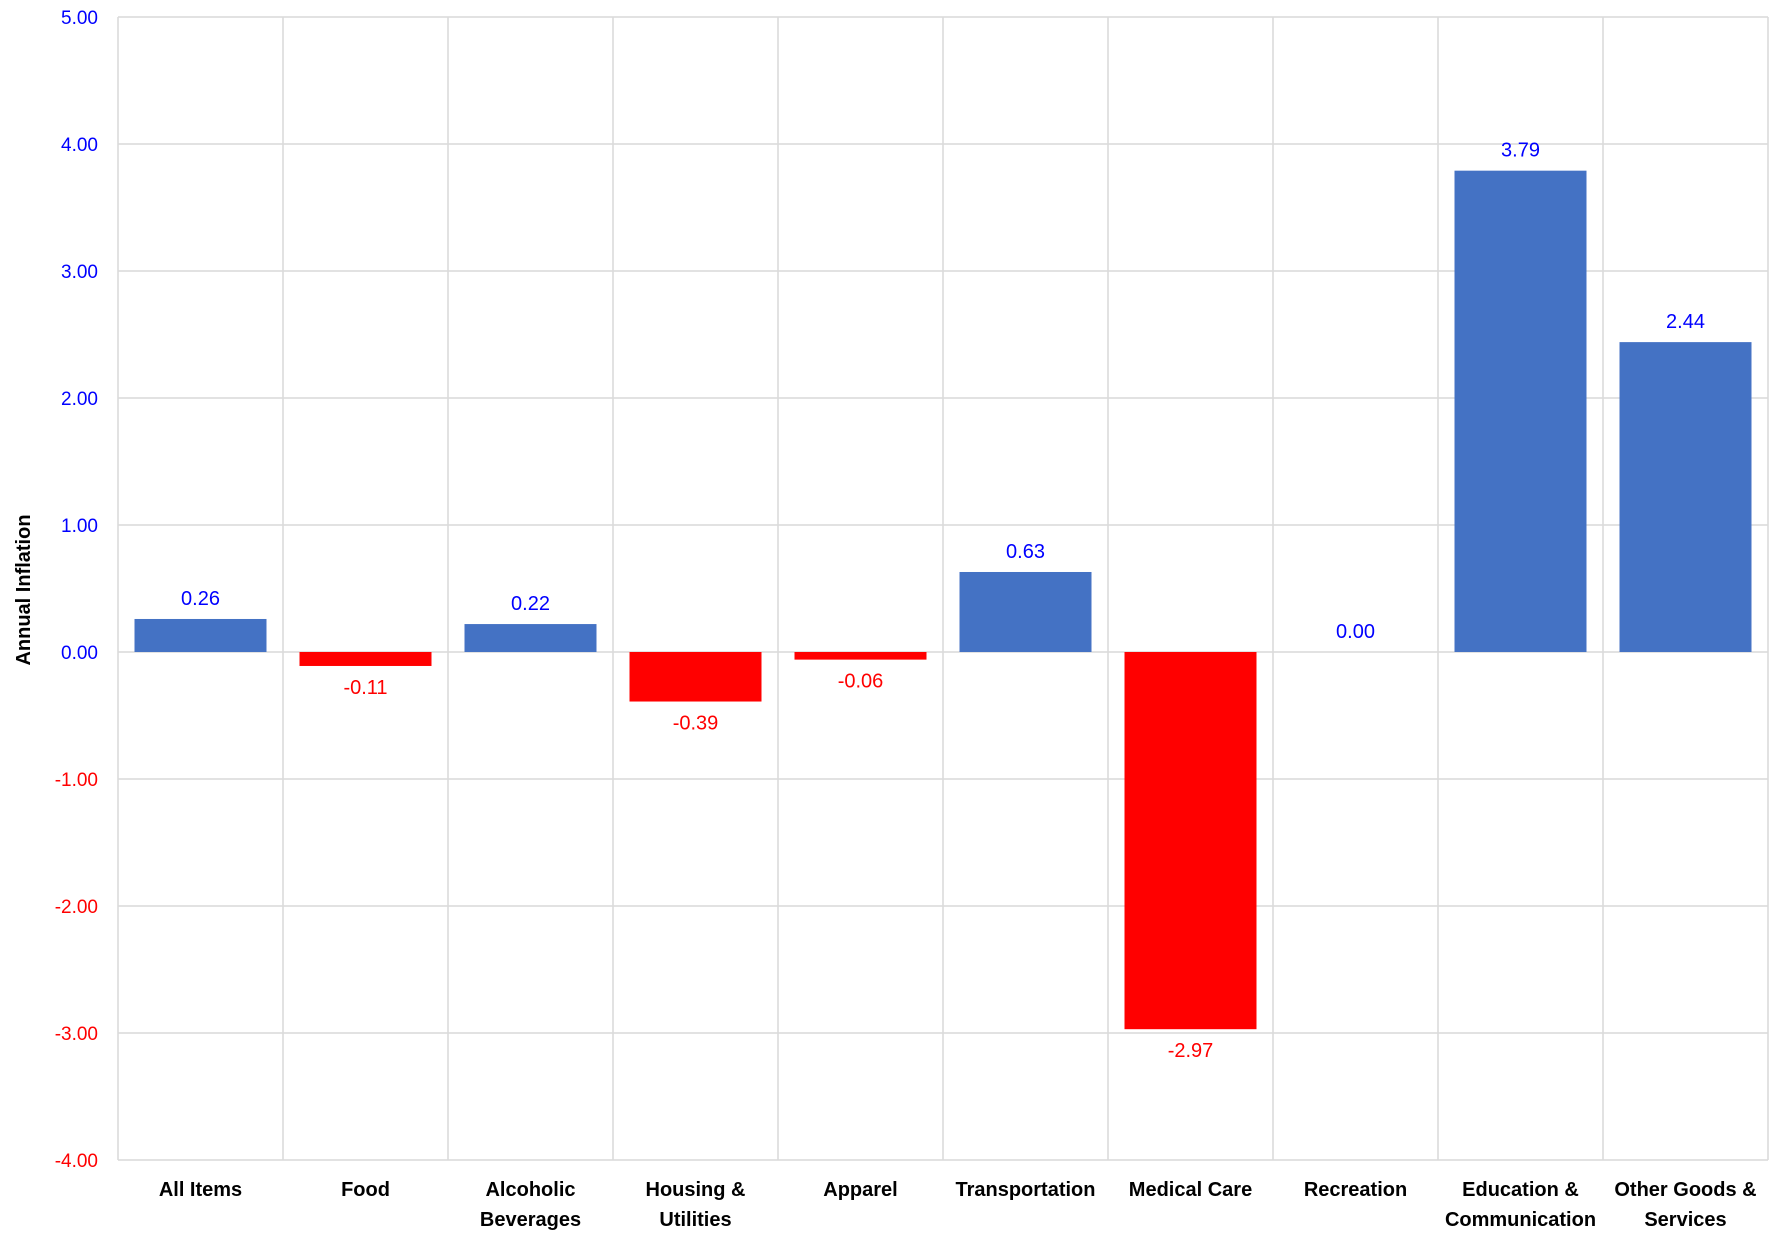 Image resolution: width=1776 pixels, height=1234 pixels. Describe the element at coordinates (76, 1034) in the screenshot. I see `y-tick-label: -3.00` at that location.